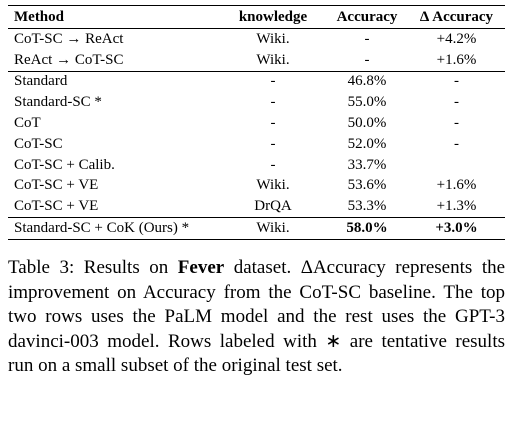 Image resolution: width=514 pixels, height=432 pixels. I want to click on table-cell, so click(456, 165).